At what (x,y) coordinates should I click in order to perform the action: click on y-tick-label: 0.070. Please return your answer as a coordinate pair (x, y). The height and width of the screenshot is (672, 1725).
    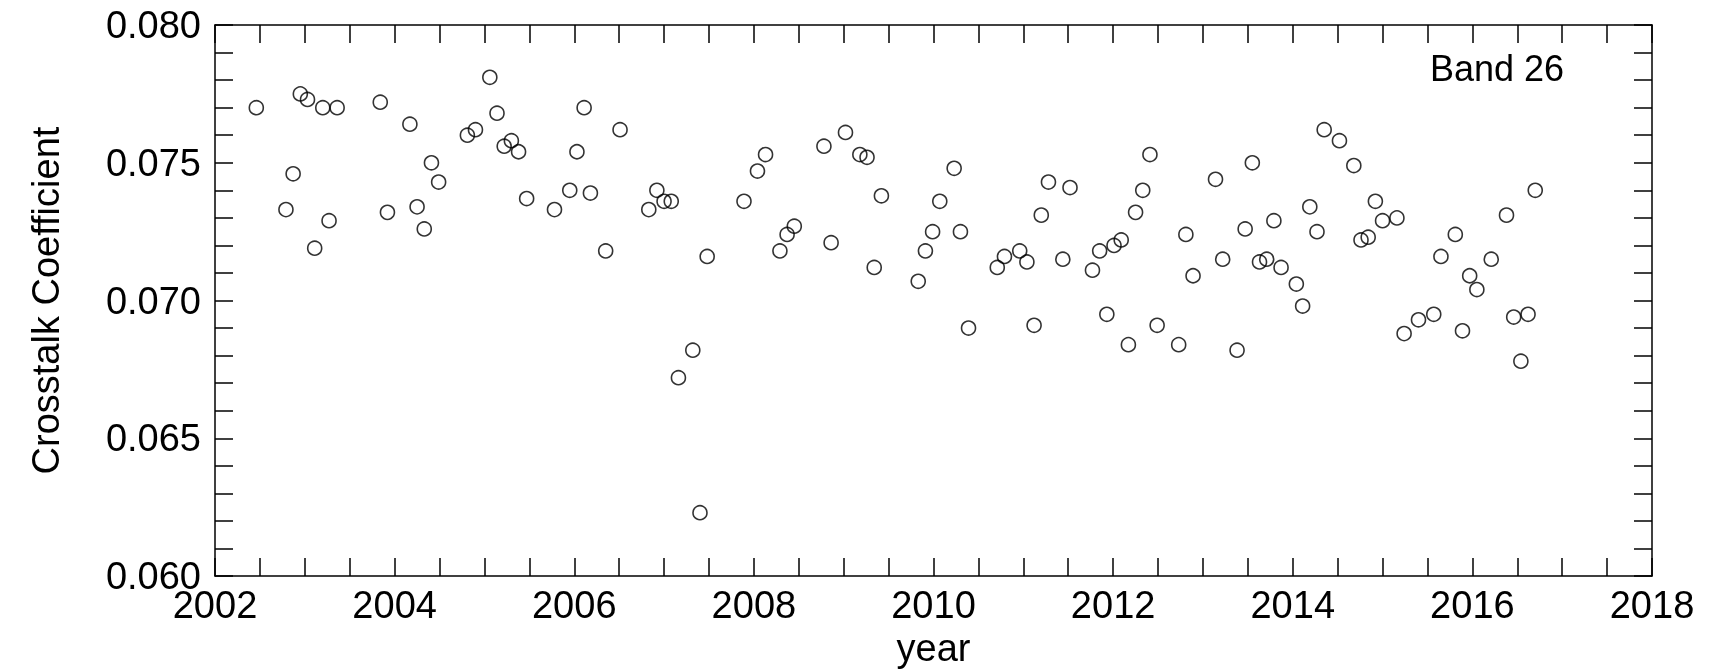
    Looking at the image, I should click on (153, 300).